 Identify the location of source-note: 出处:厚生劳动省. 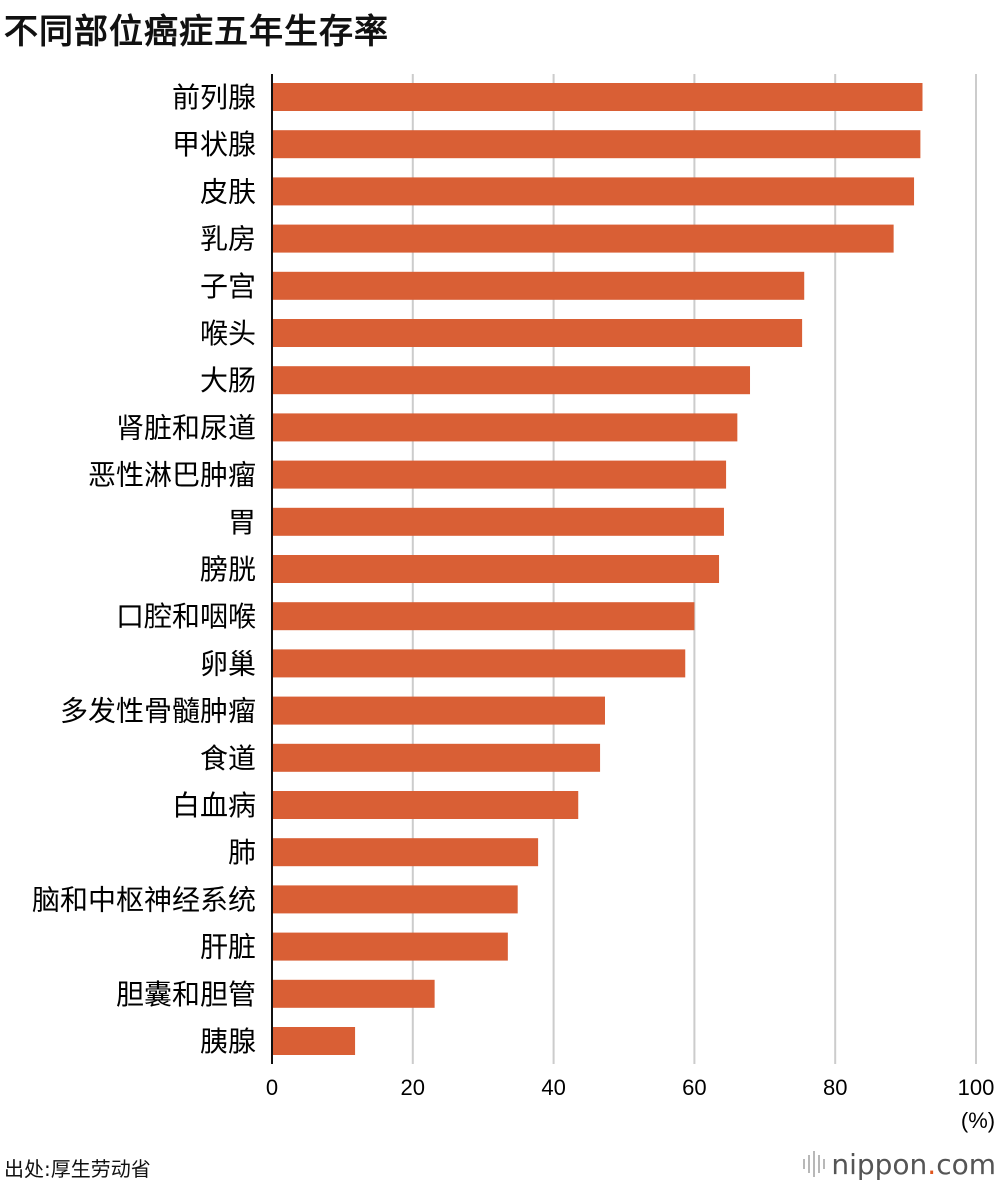
(77, 1169).